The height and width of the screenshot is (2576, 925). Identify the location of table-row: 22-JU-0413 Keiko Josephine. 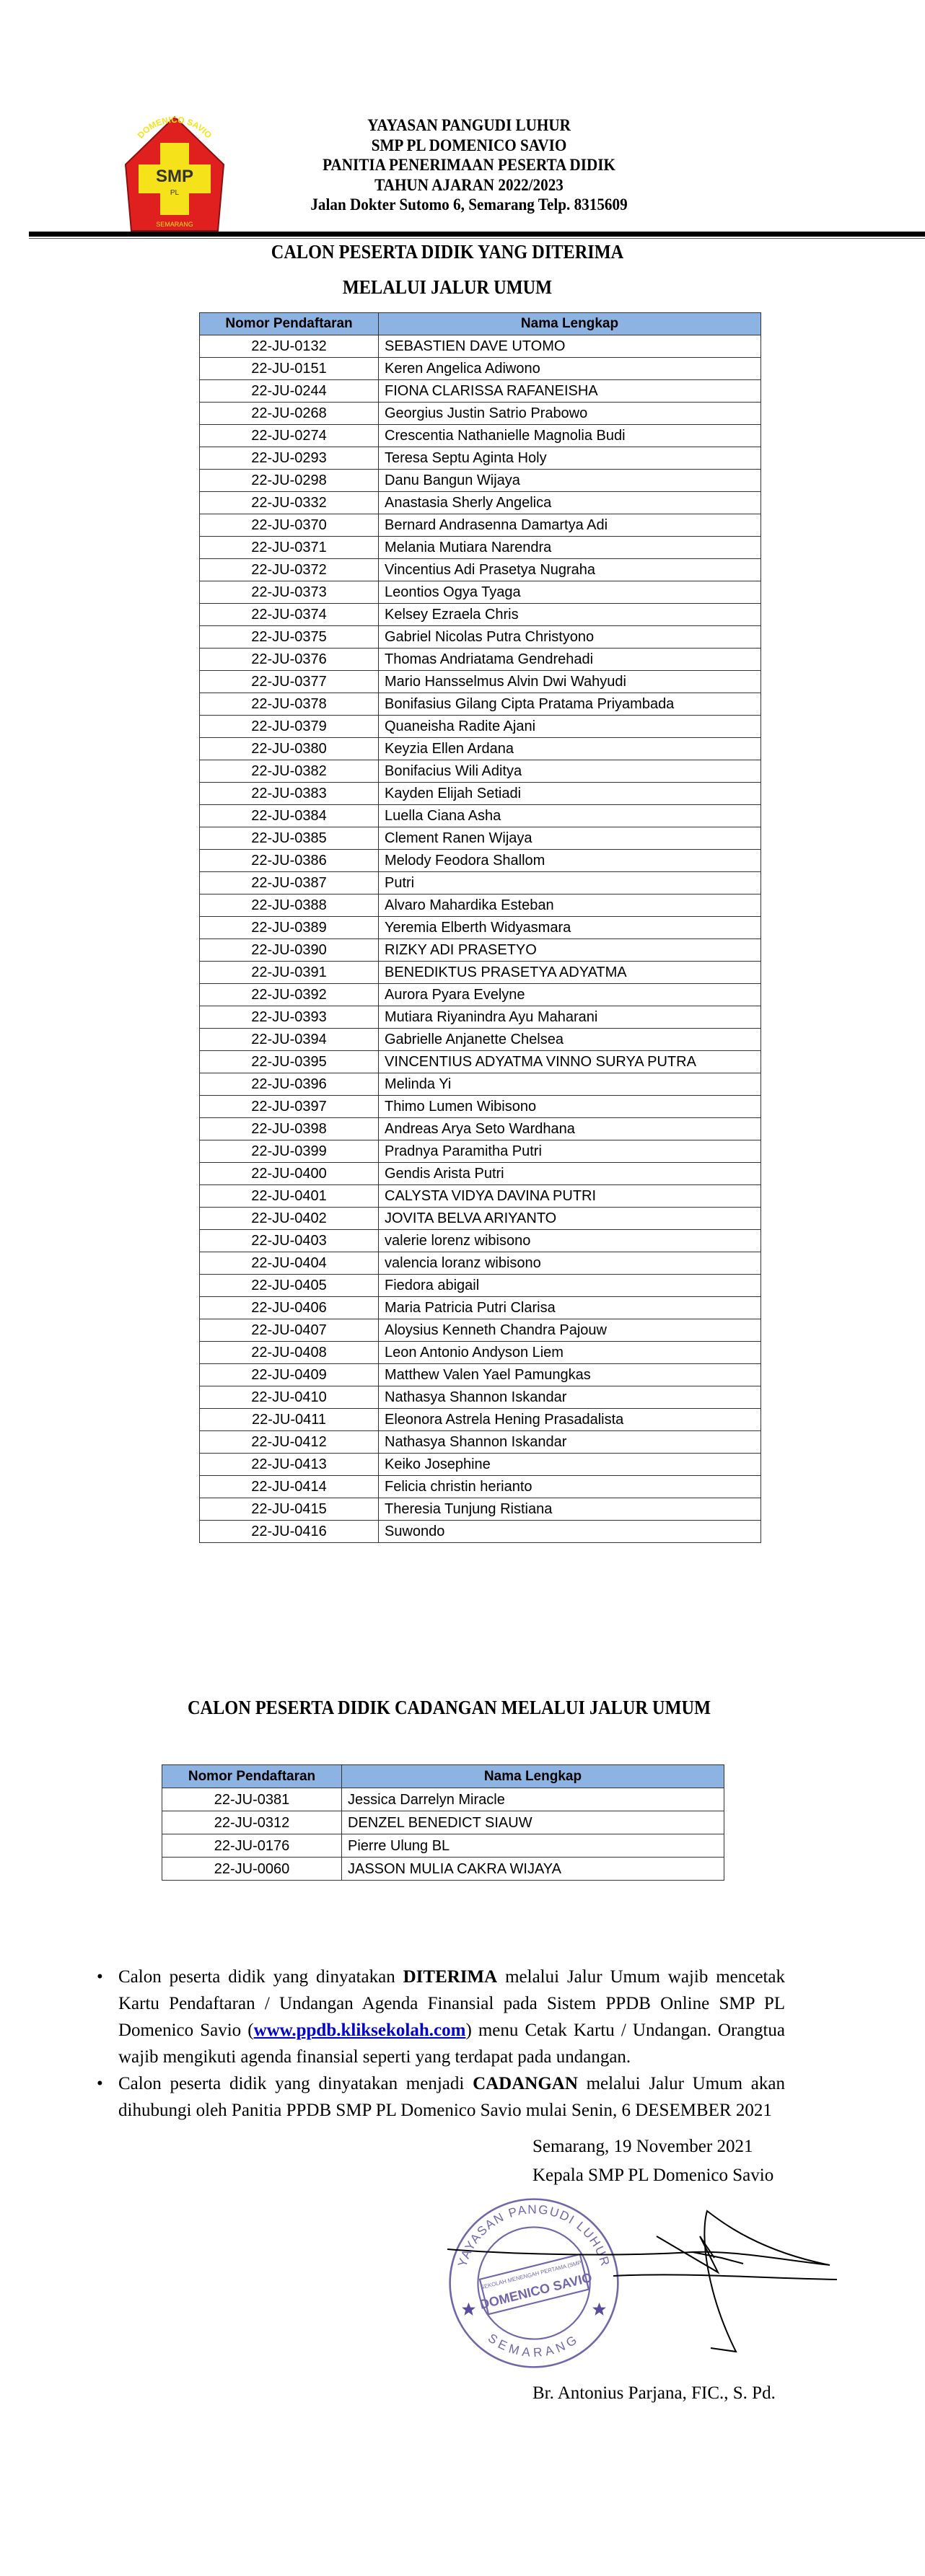
(480, 1464).